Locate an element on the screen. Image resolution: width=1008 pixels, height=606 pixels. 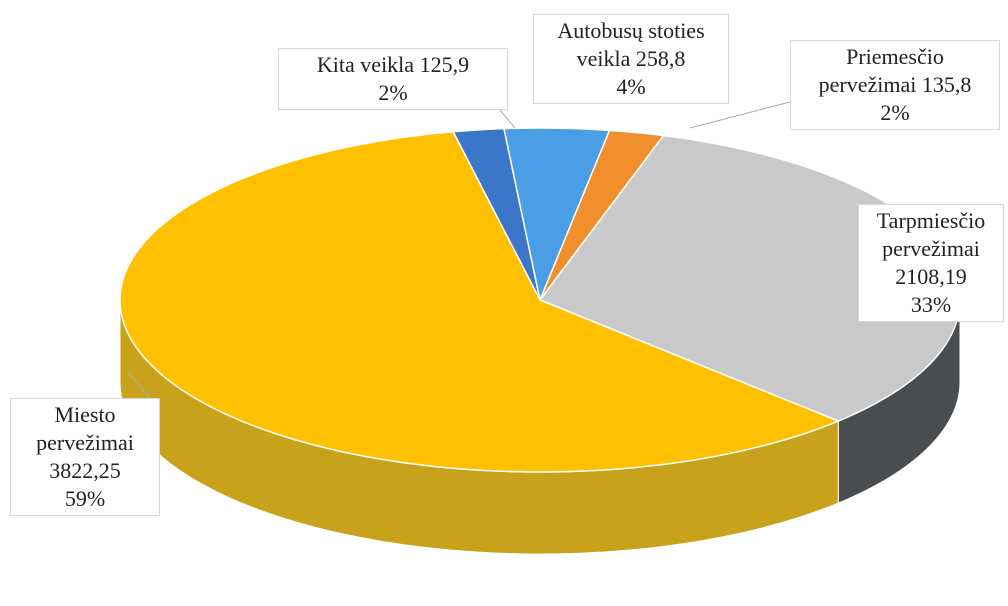
data-label: Kita veikla 125,9 2% is located at coordinates (393, 79).